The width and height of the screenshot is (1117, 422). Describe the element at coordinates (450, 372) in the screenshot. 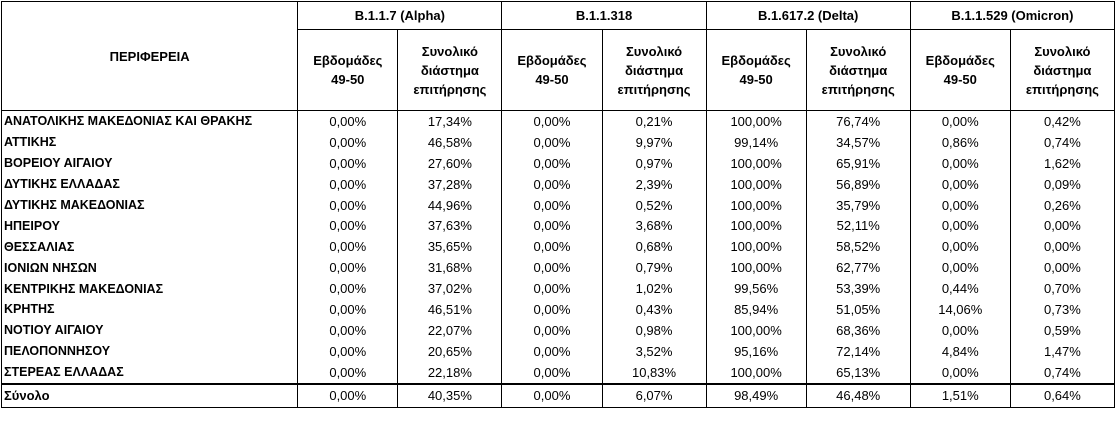

I see `percent-cell: 22,18%` at that location.